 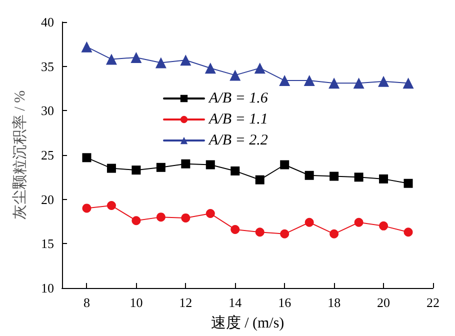 What do you see at coordinates (383, 302) in the screenshot?
I see `x-tick-label: 20` at bounding box center [383, 302].